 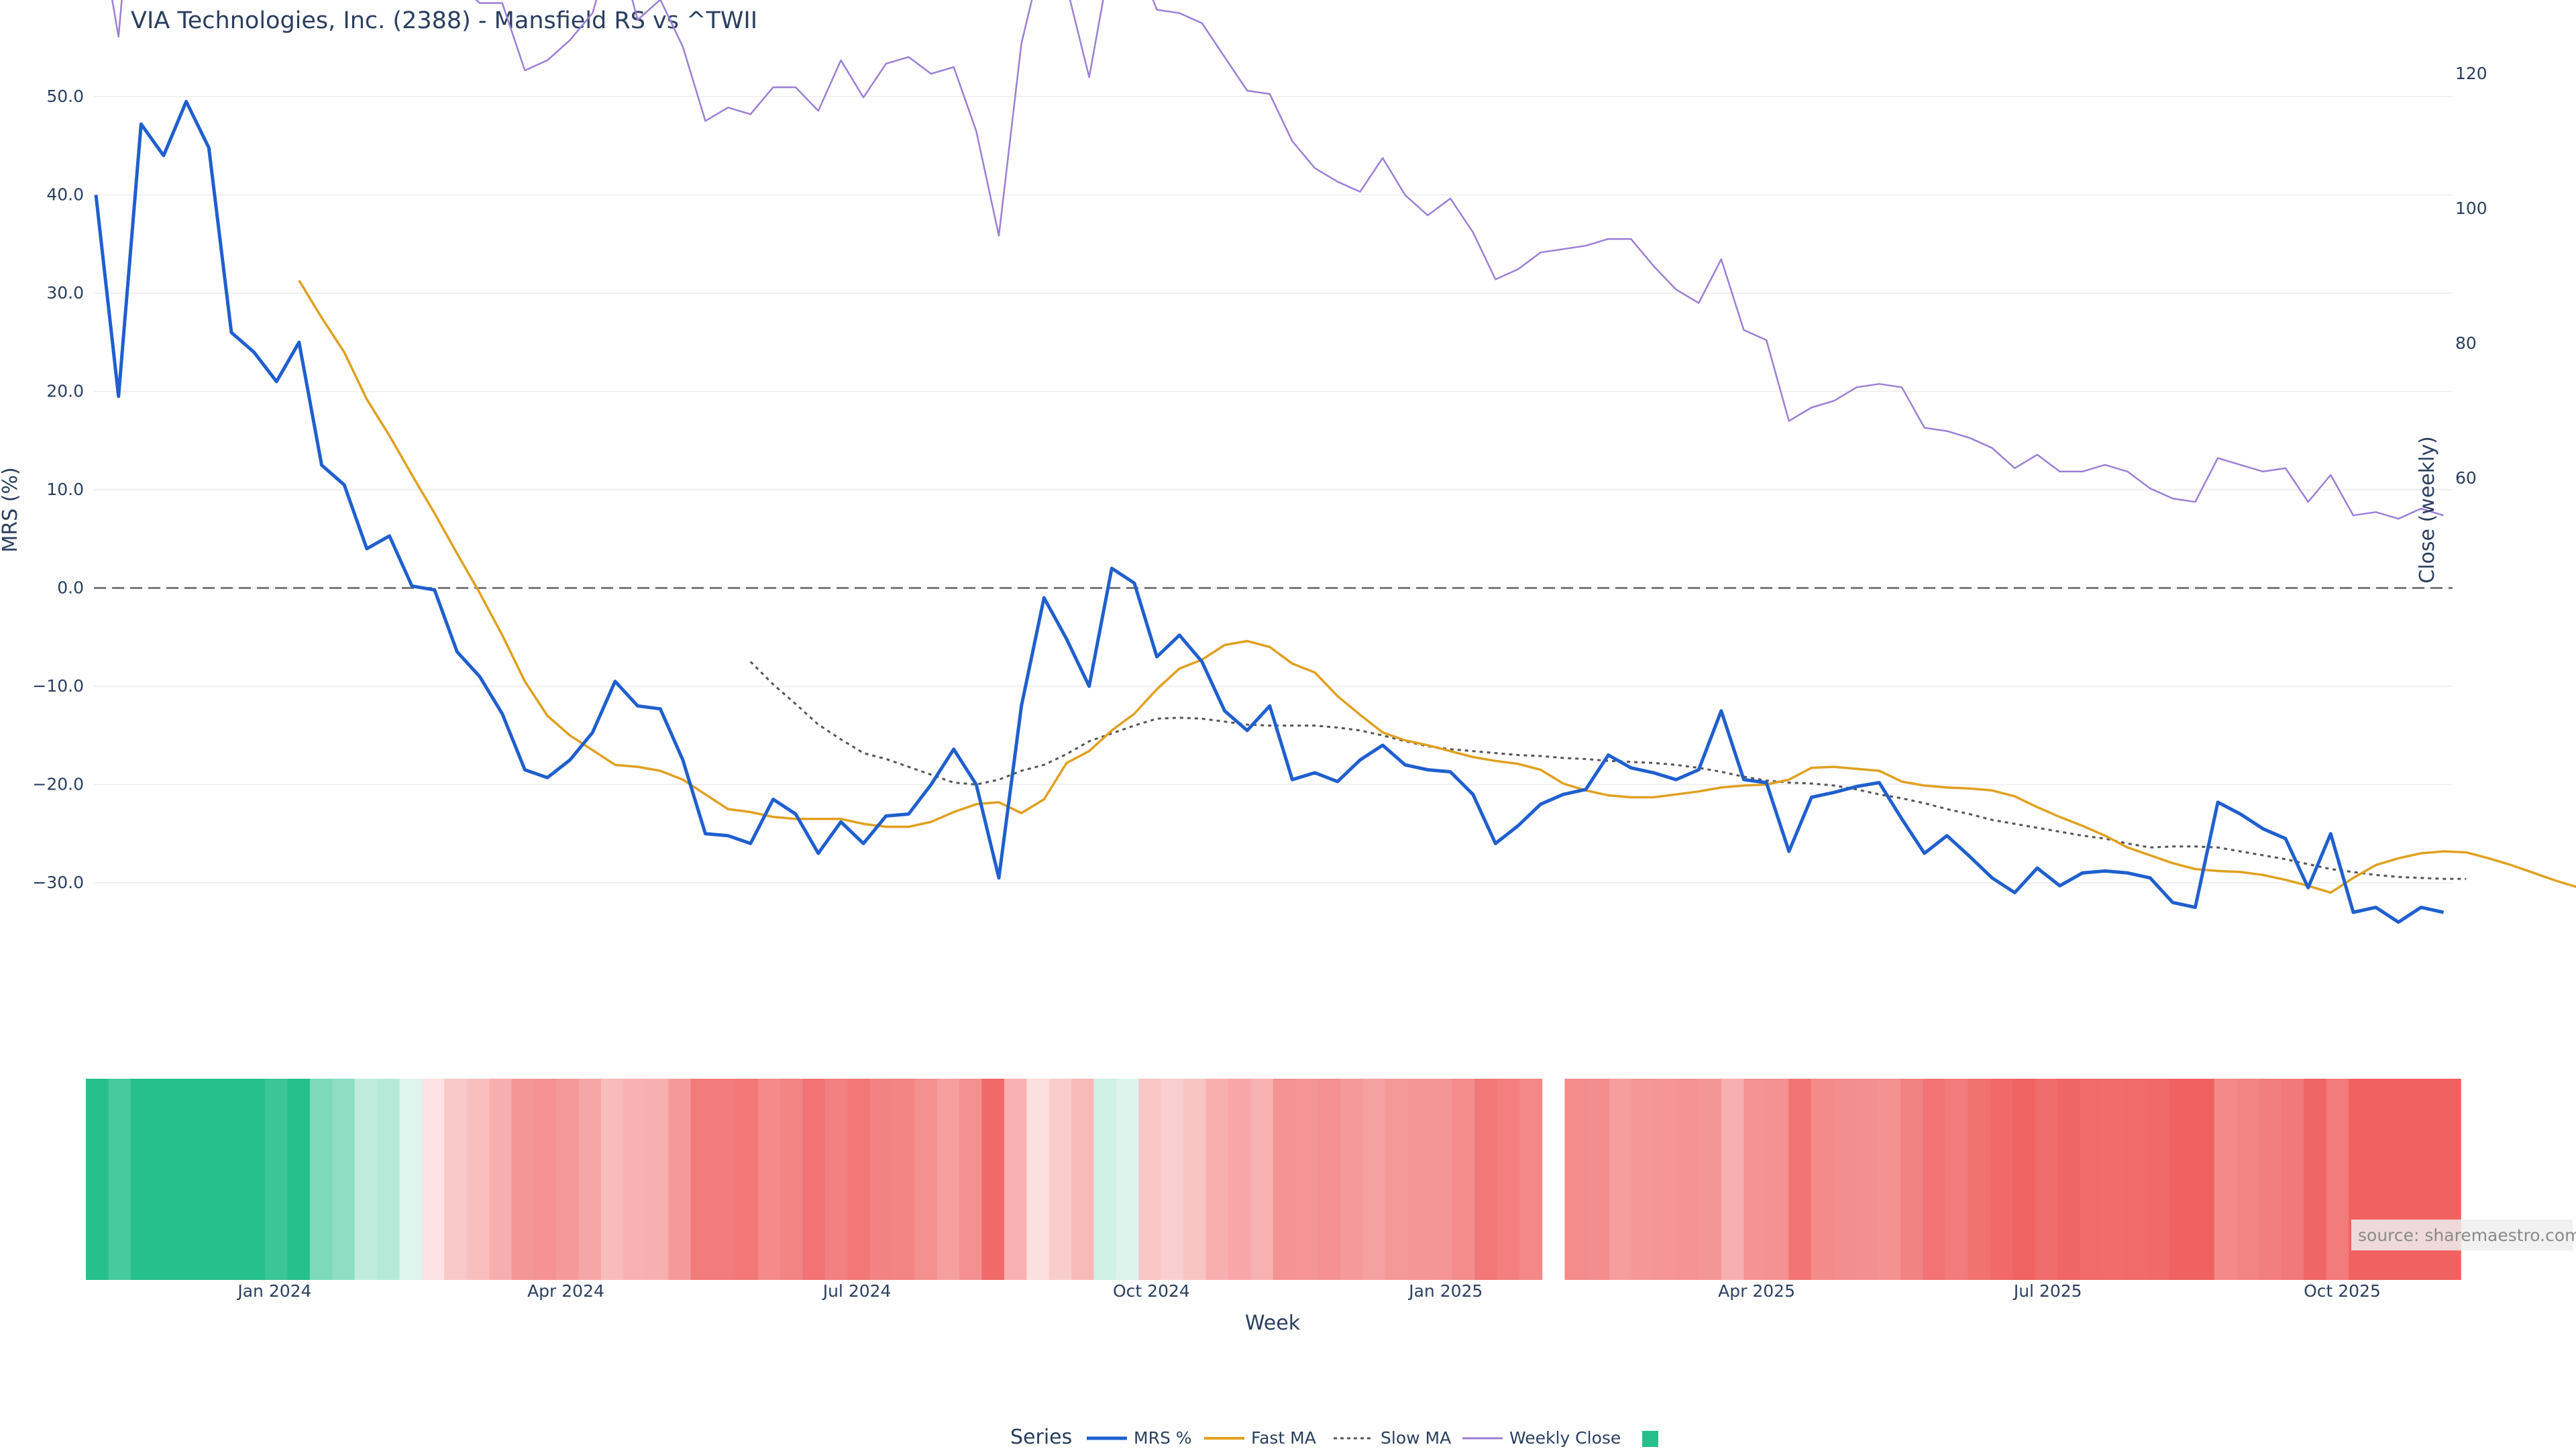 What do you see at coordinates (2471, 276) in the screenshot?
I see `right-axis-ticks: 1801601401201008060` at bounding box center [2471, 276].